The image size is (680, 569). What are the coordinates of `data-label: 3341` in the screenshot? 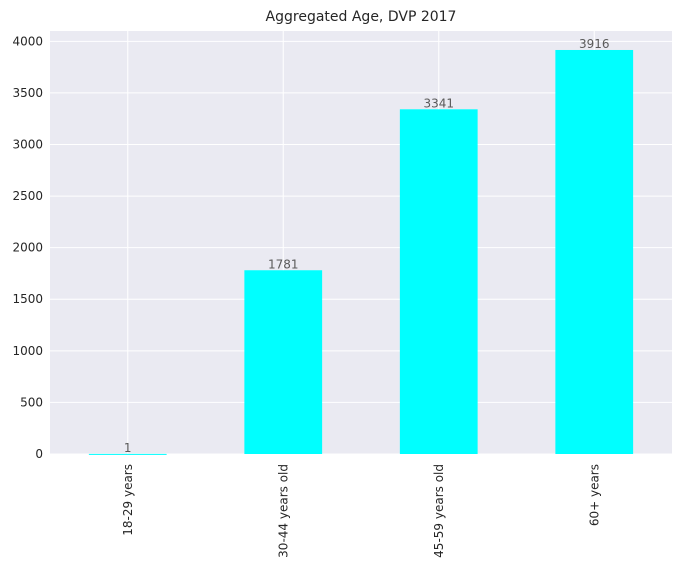 It's located at (438, 103).